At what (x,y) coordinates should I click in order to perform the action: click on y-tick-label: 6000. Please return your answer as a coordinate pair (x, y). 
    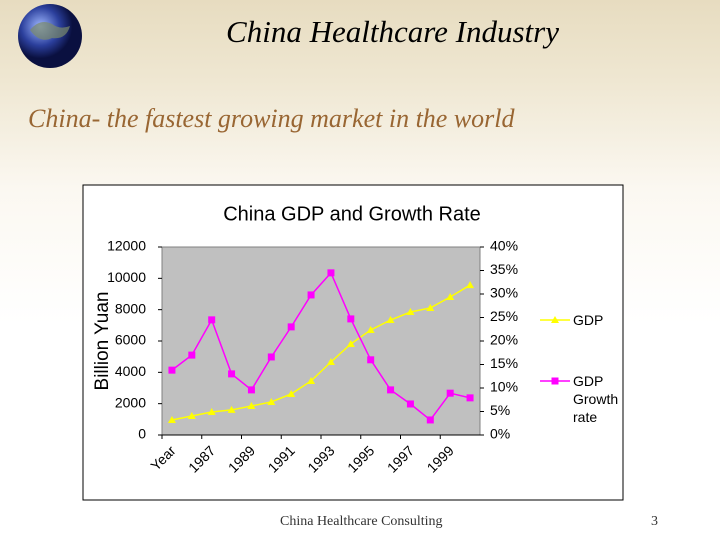
    Looking at the image, I should click on (130, 340).